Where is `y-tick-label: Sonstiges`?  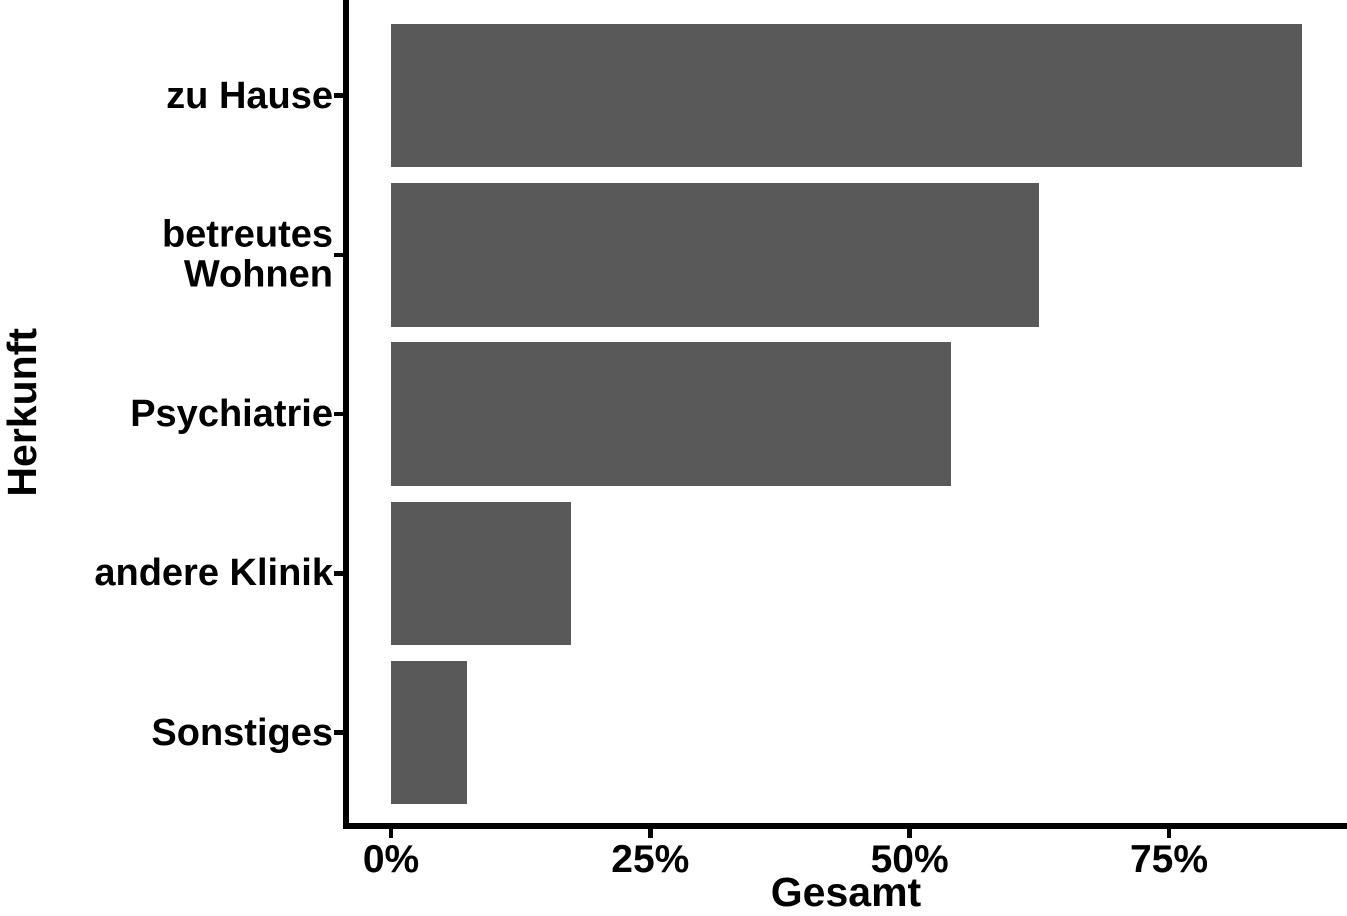
y-tick-label: Sonstiges is located at coordinates (242, 732).